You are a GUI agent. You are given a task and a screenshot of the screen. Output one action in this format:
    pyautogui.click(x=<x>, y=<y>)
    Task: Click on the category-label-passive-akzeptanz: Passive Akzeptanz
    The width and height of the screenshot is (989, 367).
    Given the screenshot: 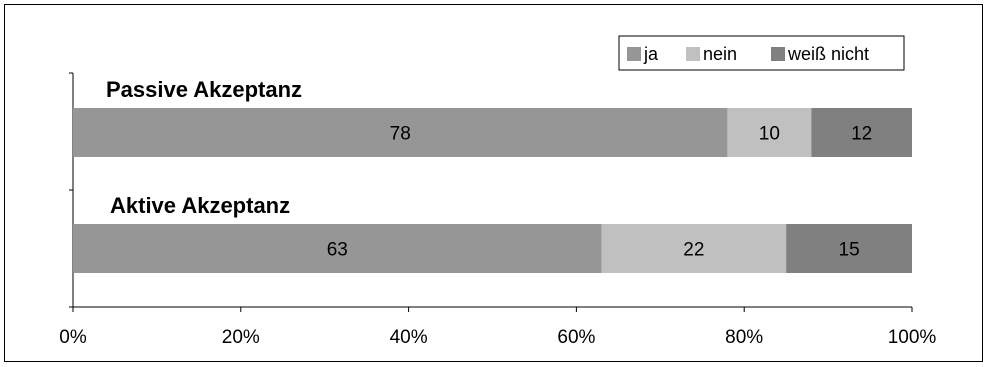 What is the action you would take?
    pyautogui.click(x=204, y=89)
    